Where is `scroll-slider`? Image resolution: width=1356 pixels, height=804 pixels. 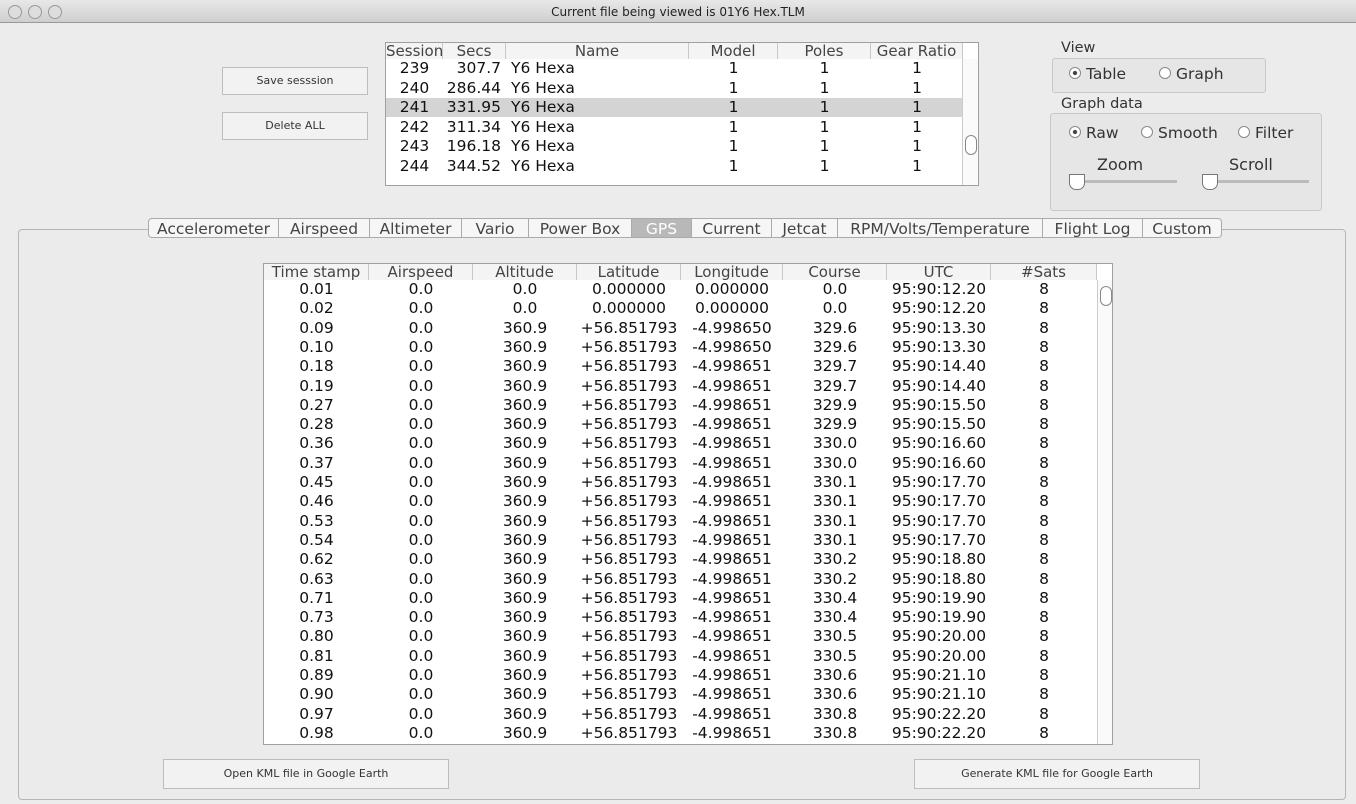
scroll-slider is located at coordinates (1256, 181).